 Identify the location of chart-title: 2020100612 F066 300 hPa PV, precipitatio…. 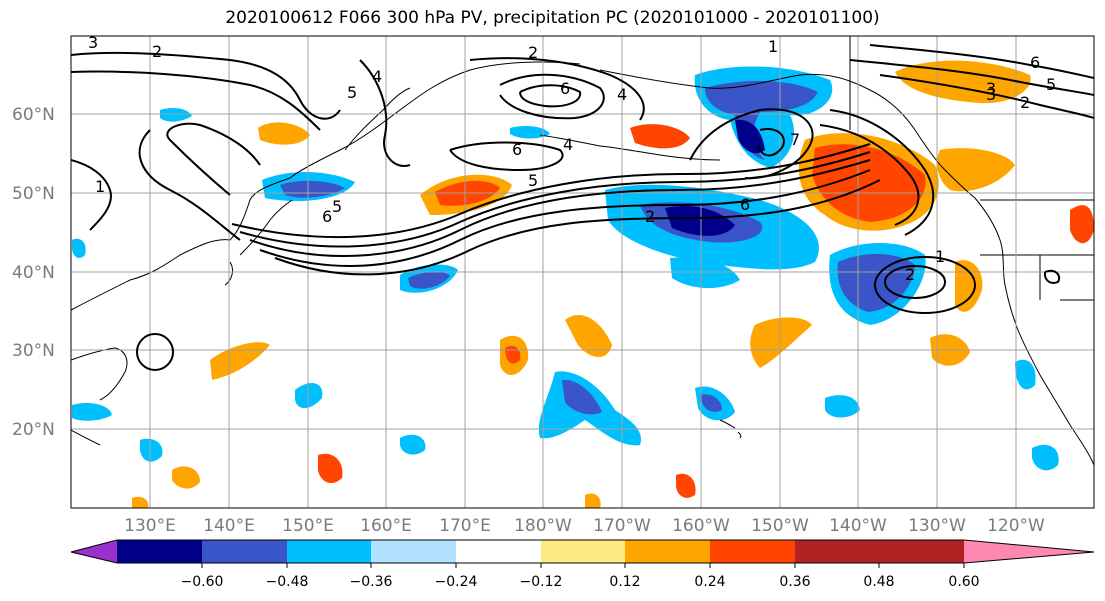
(552, 18).